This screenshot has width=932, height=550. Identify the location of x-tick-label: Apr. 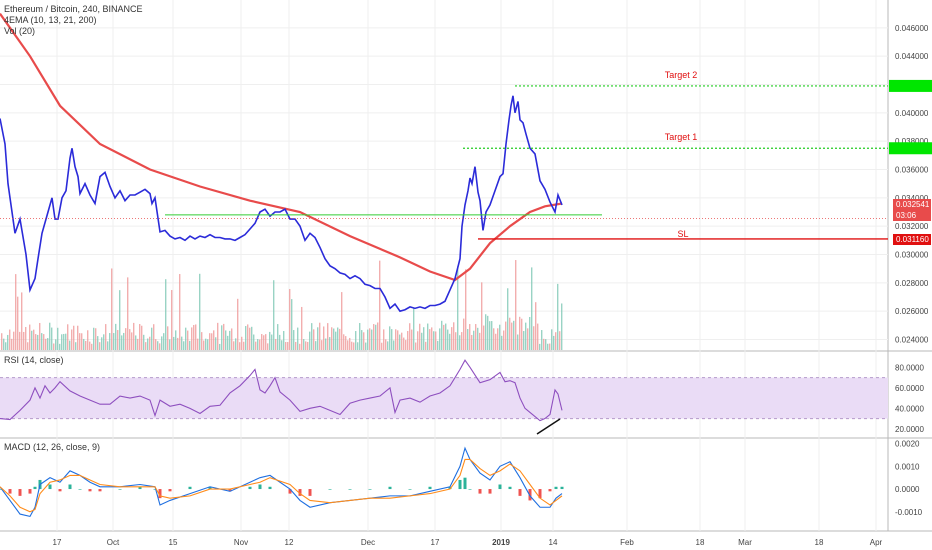
(876, 542).